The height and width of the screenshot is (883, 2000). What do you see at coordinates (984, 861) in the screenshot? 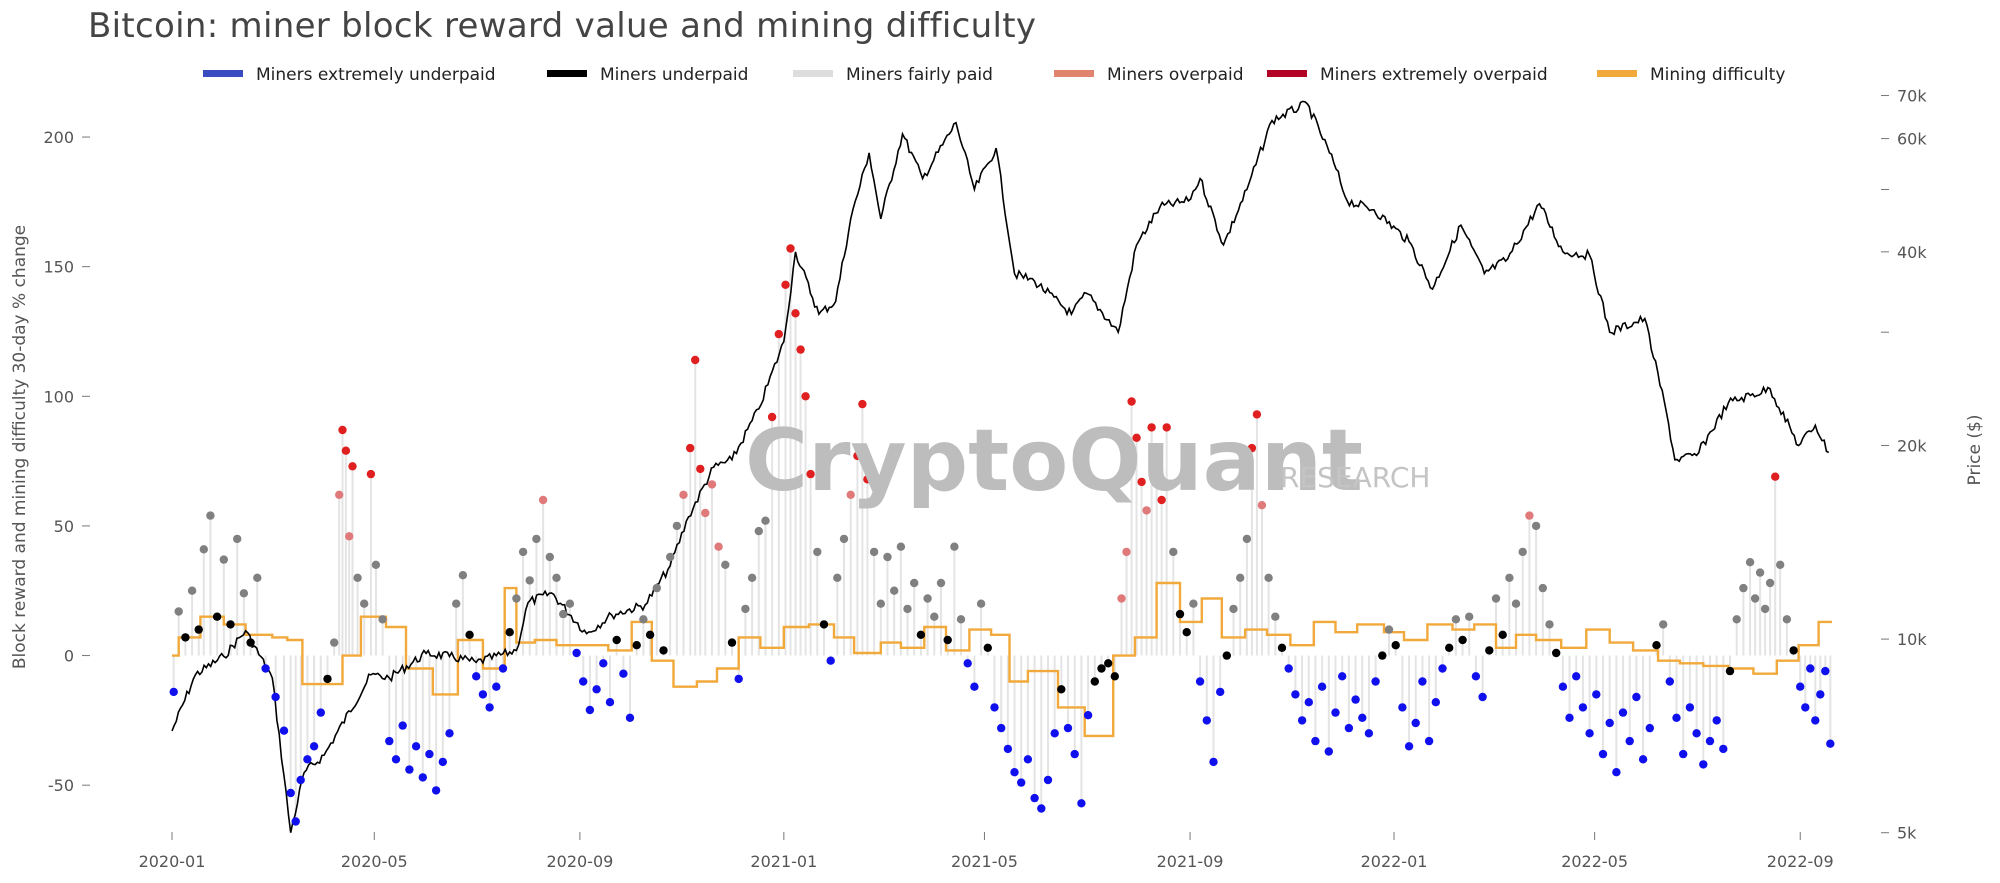
I see `x-tick-label: 2021-05` at bounding box center [984, 861].